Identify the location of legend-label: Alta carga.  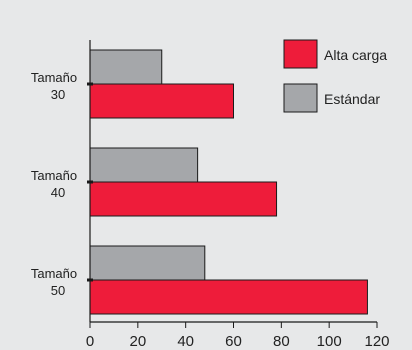
(355, 55).